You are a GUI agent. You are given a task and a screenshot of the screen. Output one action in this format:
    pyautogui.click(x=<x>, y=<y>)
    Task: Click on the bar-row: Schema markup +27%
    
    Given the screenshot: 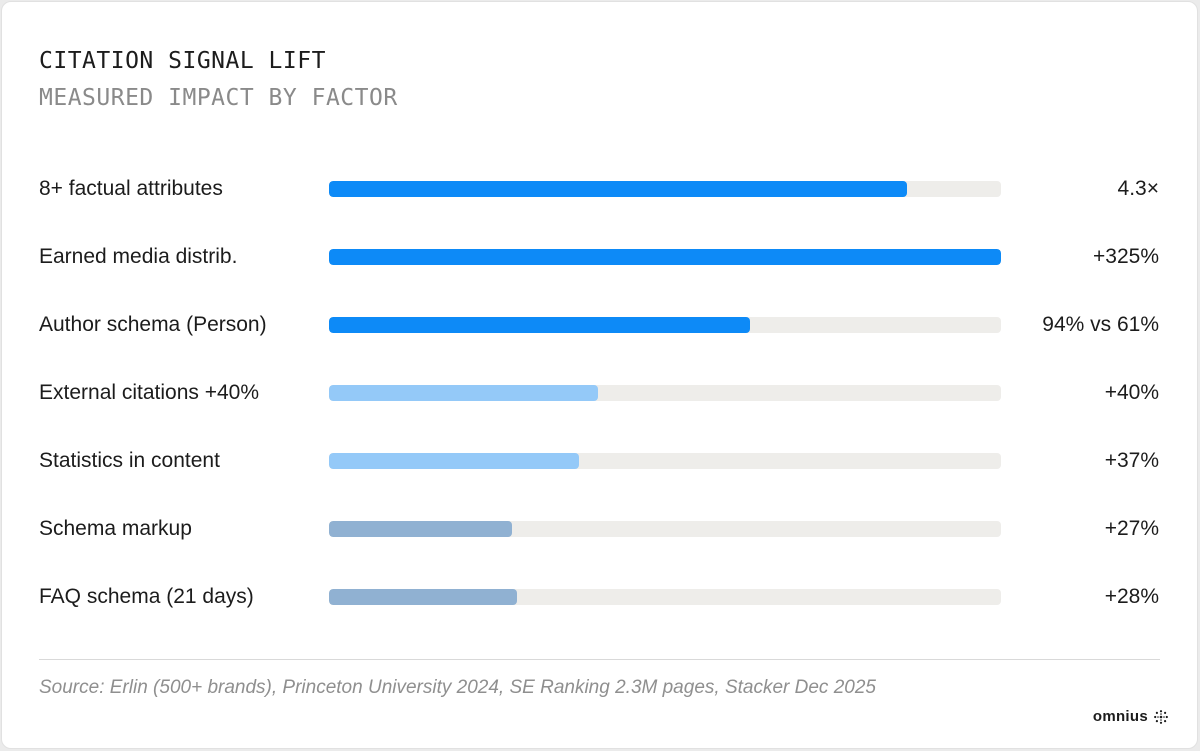 What is the action you would take?
    pyautogui.click(x=600, y=529)
    